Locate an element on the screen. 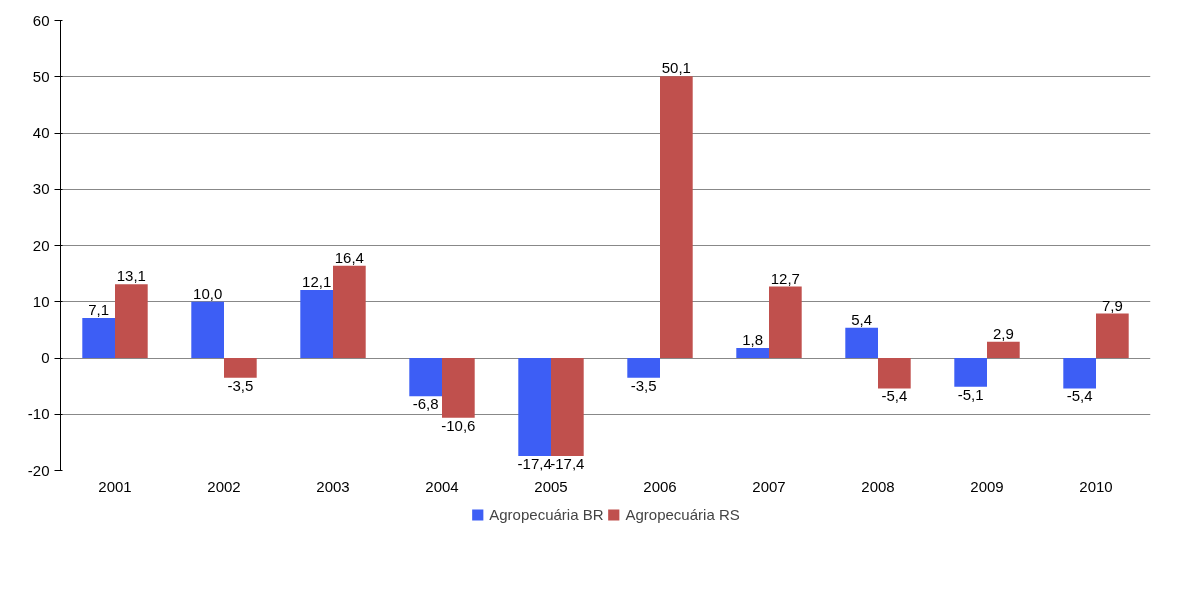 This screenshot has height=603, width=1192. x-tick-label: 2007 is located at coordinates (769, 486).